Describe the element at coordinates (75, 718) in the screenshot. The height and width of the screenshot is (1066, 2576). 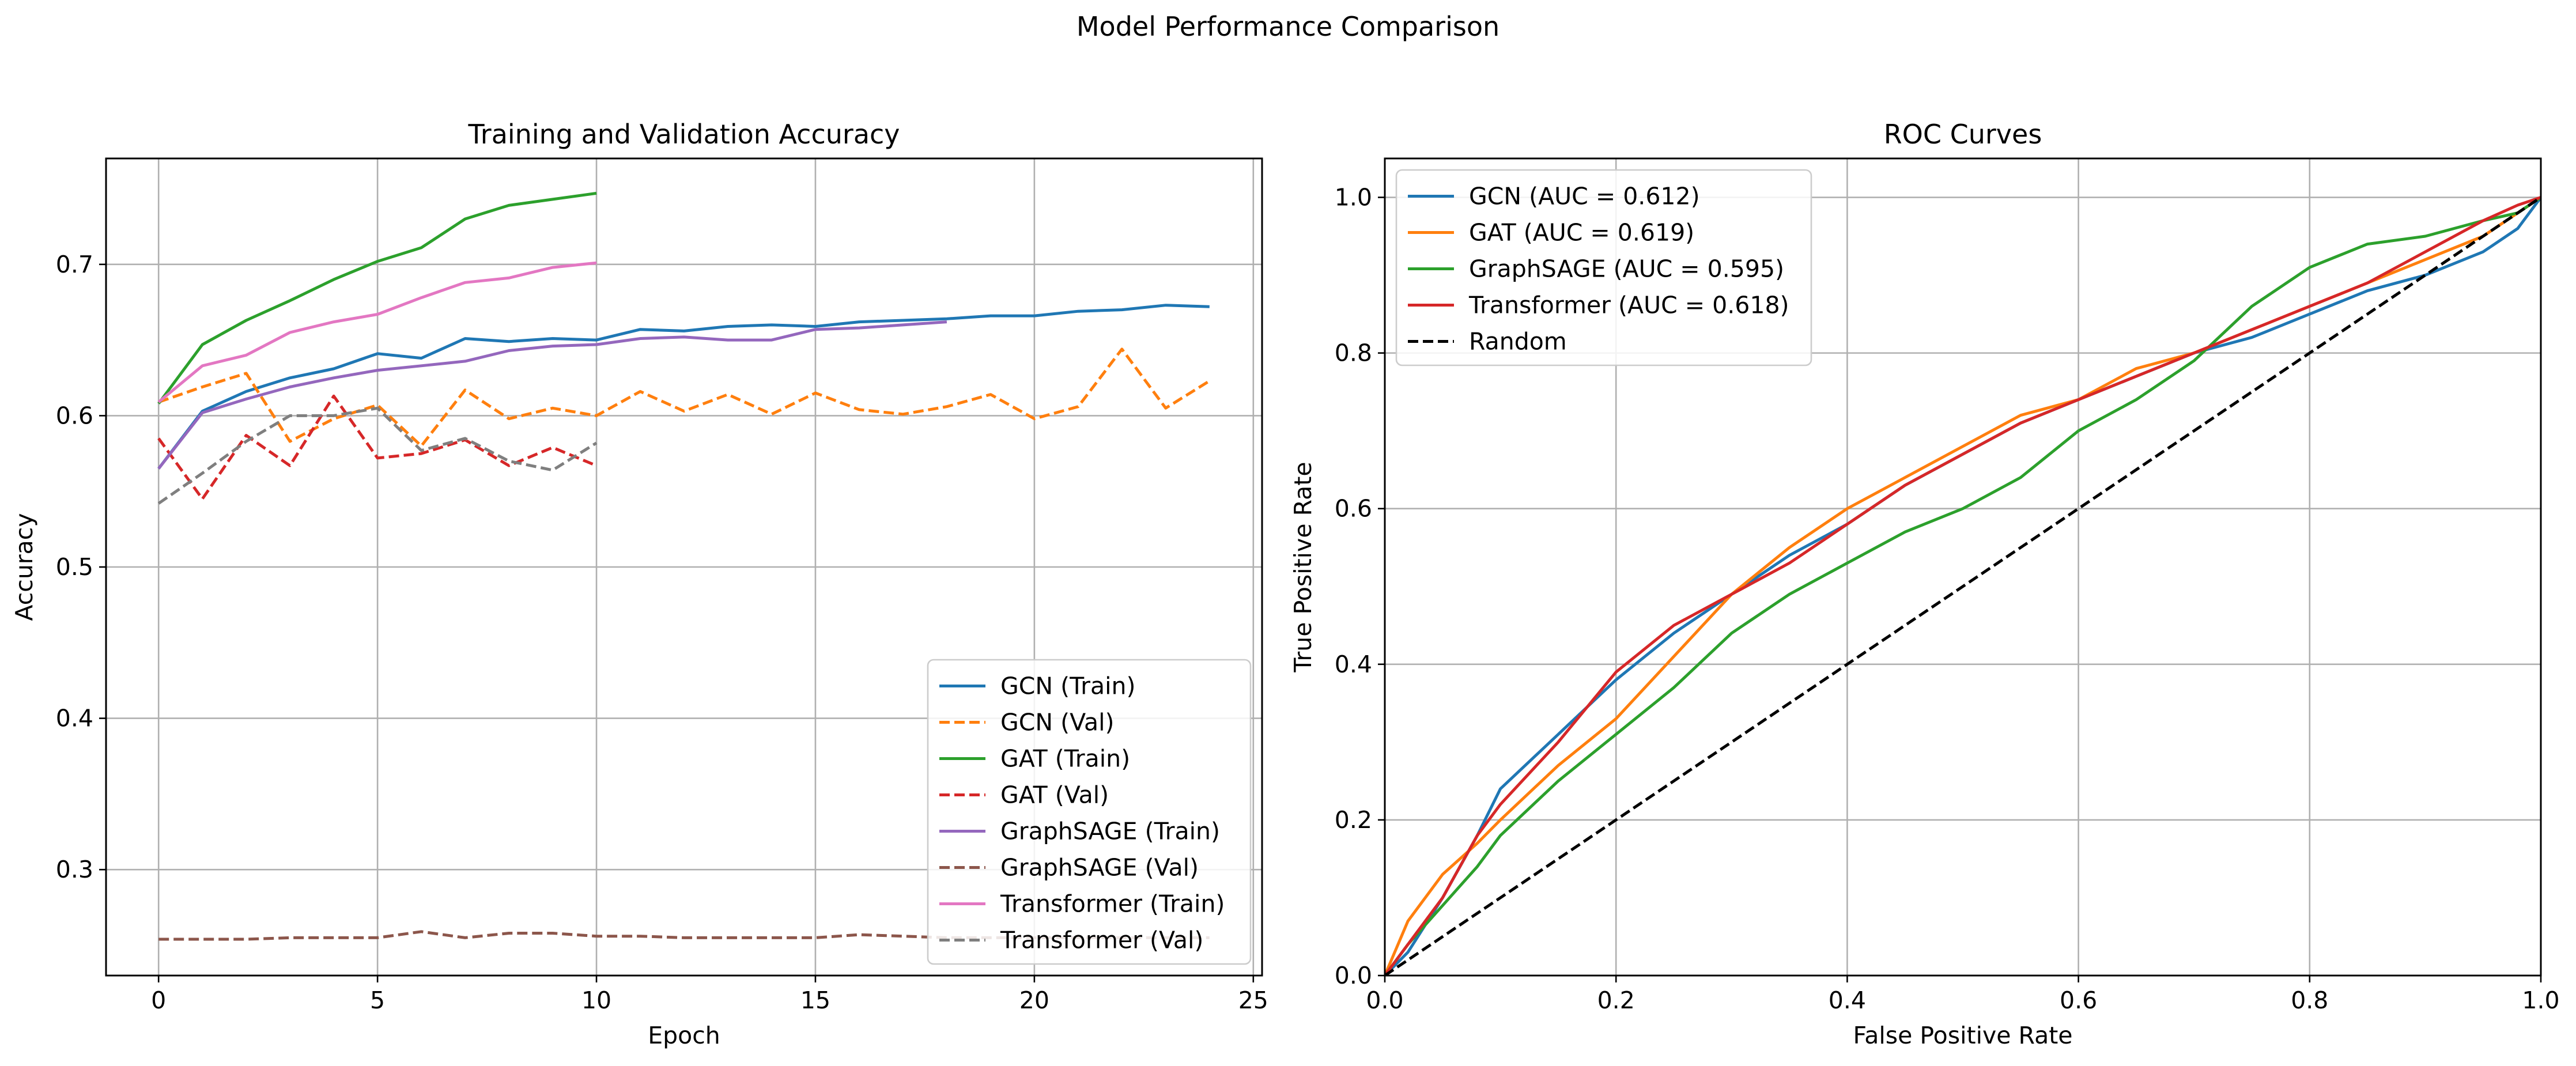
I see `accuracy-y-tick-label: 0.4` at that location.